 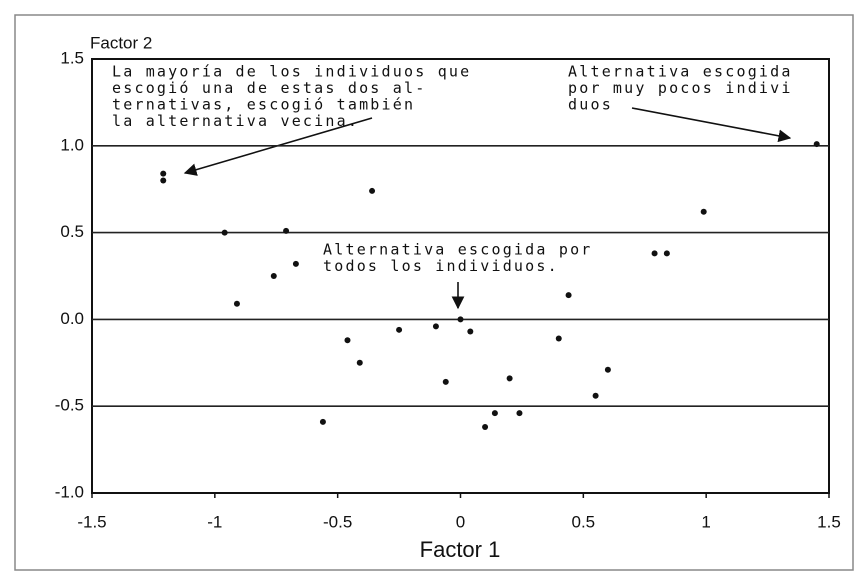 What do you see at coordinates (829, 521) in the screenshot?
I see `x-tick-label: 1.5` at bounding box center [829, 521].